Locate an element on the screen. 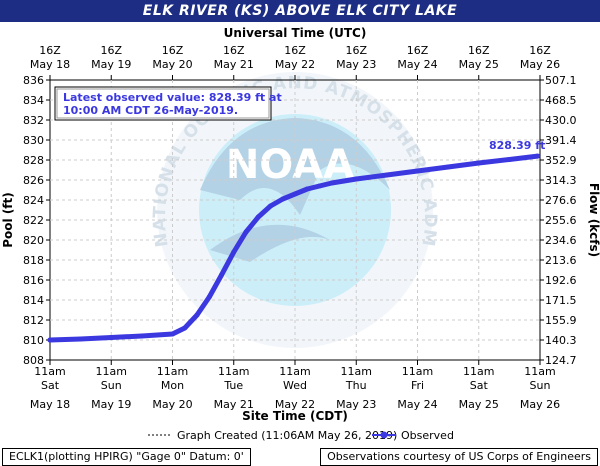 This screenshot has width=600, height=466. footer-gage-info: ECLK1(plotting HPIRG) "Gage 0" Datum: 0' is located at coordinates (126, 457).